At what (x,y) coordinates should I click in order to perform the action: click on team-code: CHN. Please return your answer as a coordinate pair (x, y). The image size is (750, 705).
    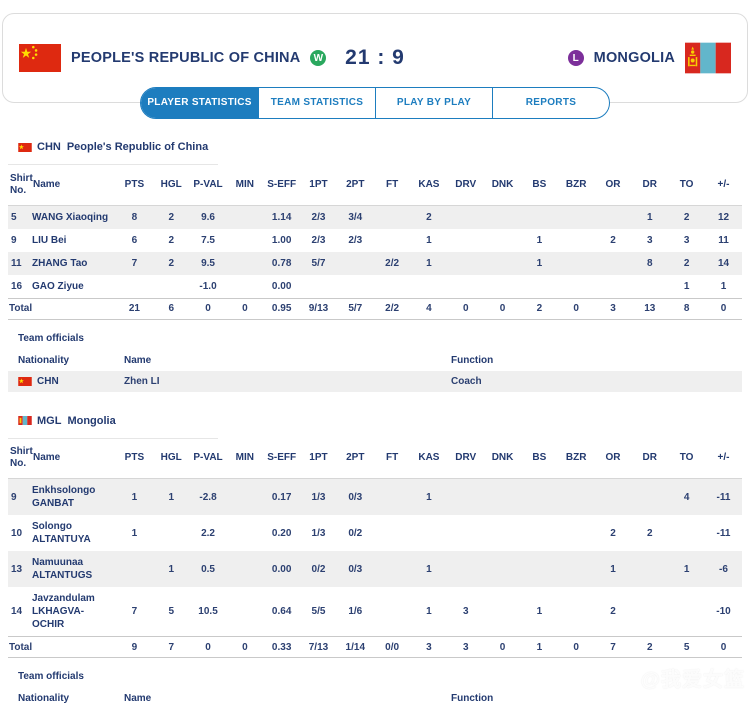
    Looking at the image, I should click on (49, 147).